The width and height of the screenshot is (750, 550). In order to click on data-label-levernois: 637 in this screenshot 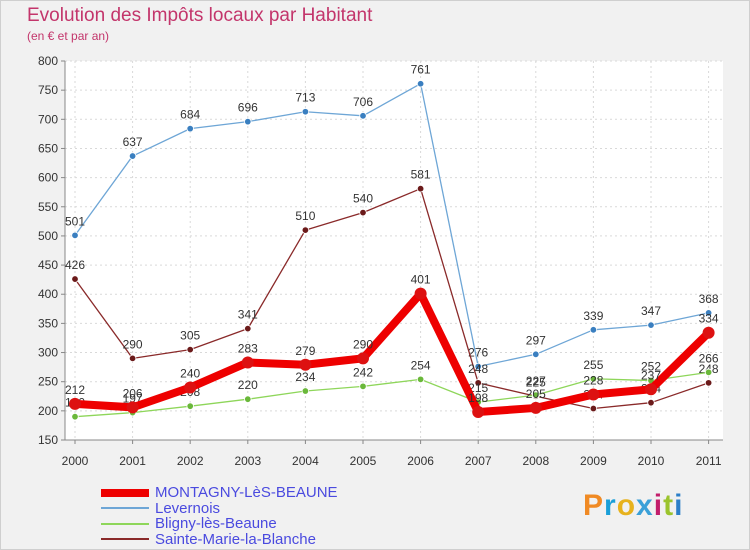, I will do `click(133, 142)`.